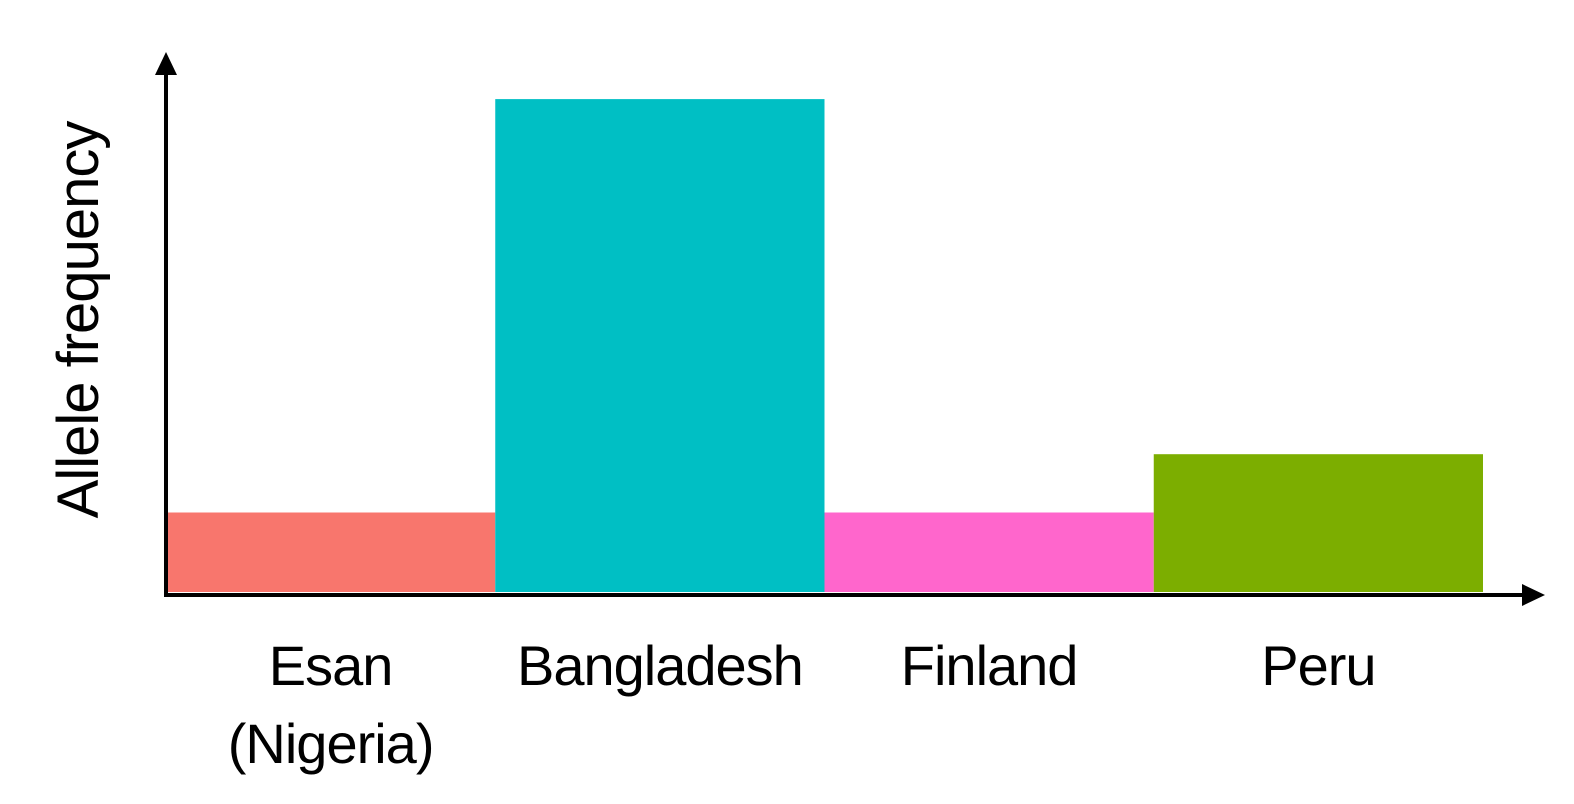 This screenshot has width=1574, height=804. Describe the element at coordinates (802, 704) in the screenshot. I see `x-tick-labels: Esan (Nigeria) Bangladesh Finland Peru` at that location.